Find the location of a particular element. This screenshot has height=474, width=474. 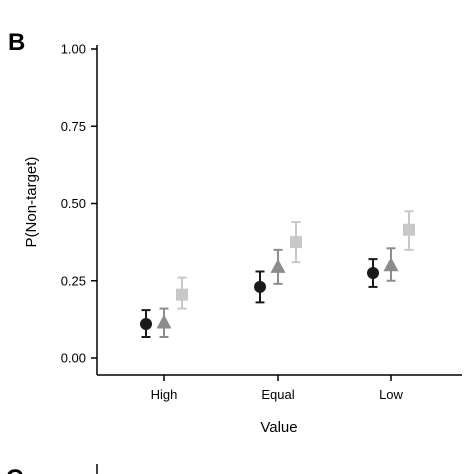

panel-label: B is located at coordinates (16, 42).